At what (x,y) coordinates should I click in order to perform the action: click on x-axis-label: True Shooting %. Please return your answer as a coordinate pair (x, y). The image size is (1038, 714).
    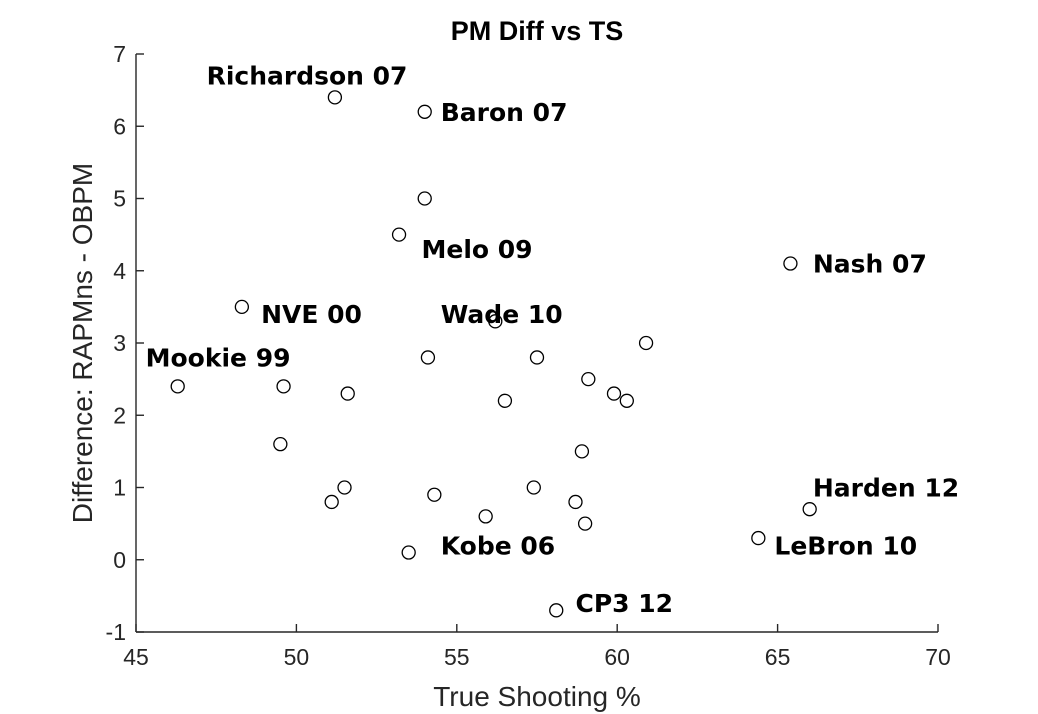
    Looking at the image, I should click on (537, 696).